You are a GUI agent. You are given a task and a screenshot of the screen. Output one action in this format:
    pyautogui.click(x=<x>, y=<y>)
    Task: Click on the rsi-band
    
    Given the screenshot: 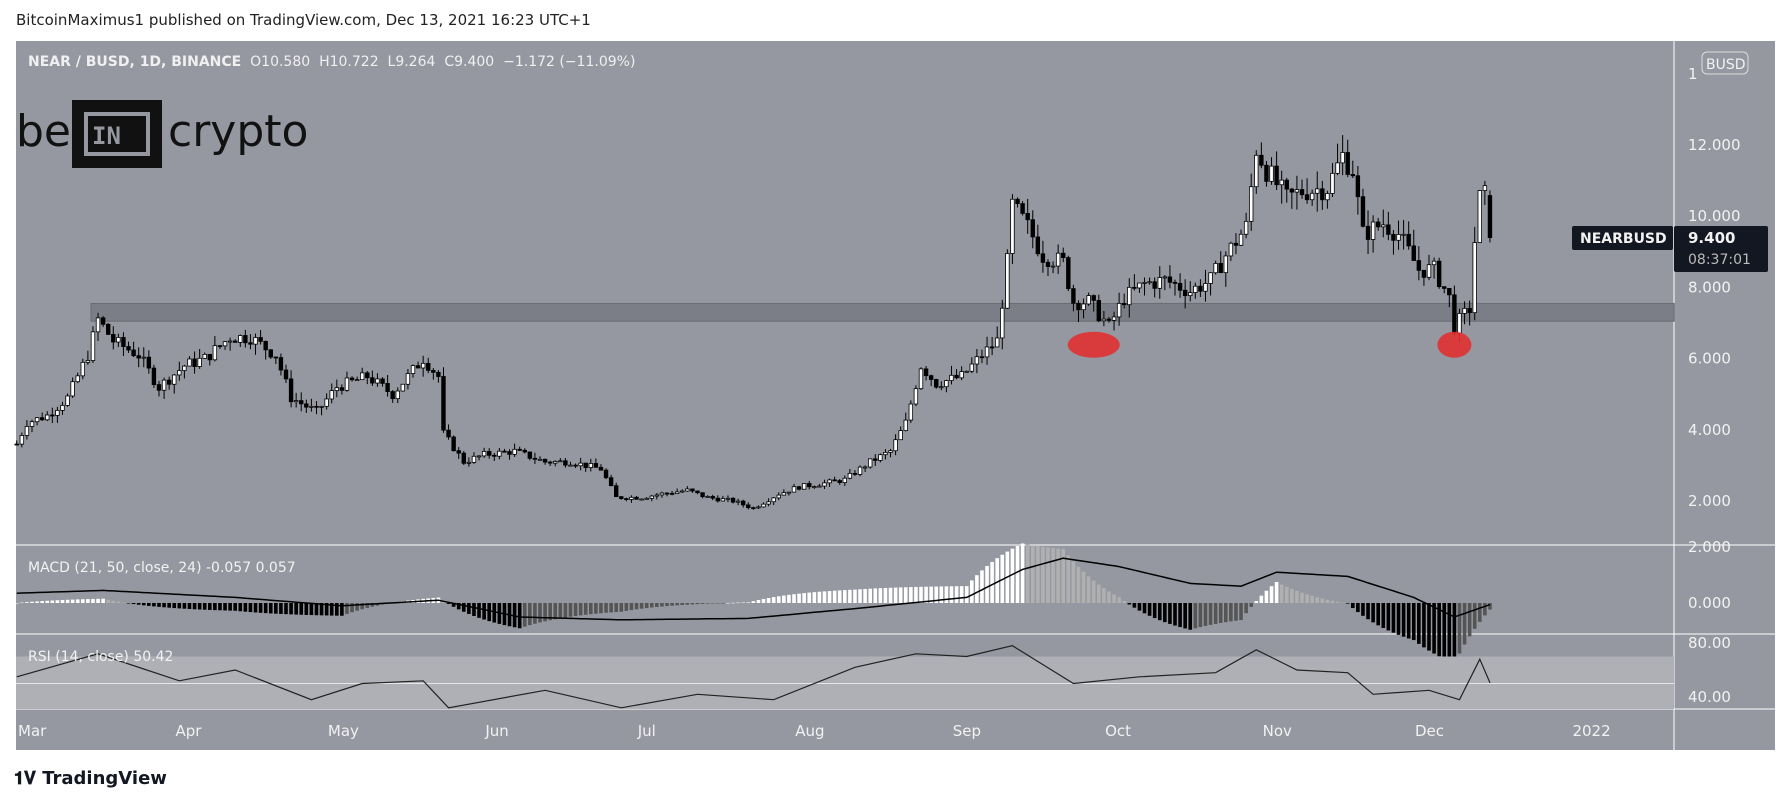 What is the action you would take?
    pyautogui.click(x=845, y=682)
    